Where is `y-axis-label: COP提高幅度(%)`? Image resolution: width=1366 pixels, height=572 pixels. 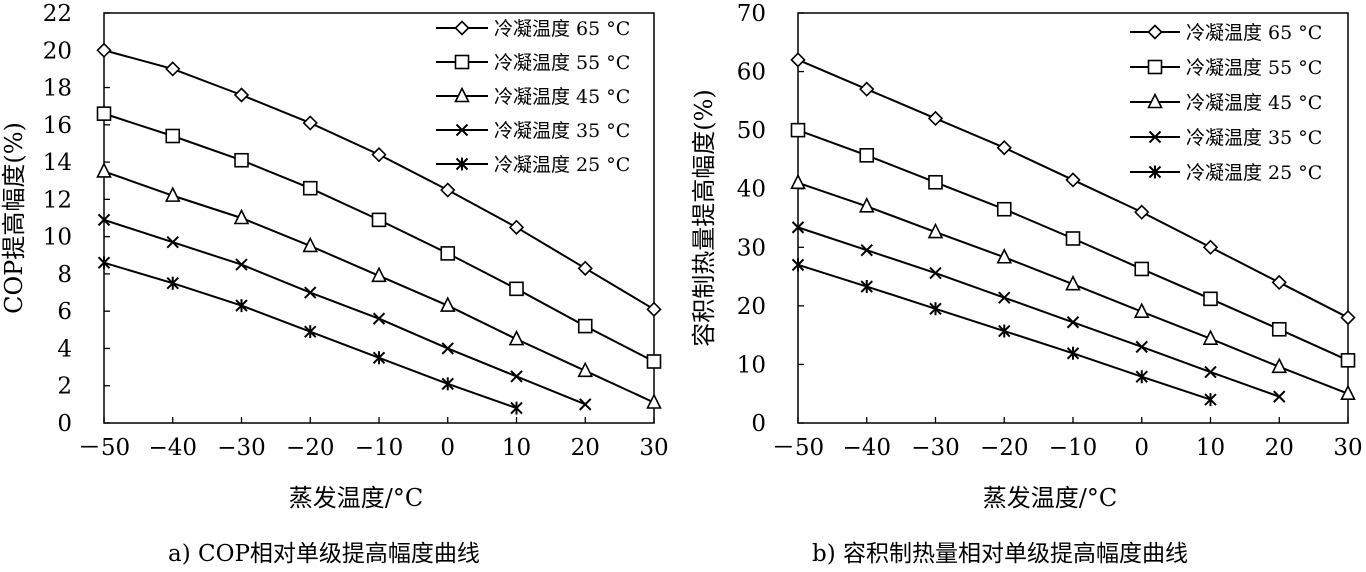
y-axis-label: COP提高幅度(%) is located at coordinates (14, 218).